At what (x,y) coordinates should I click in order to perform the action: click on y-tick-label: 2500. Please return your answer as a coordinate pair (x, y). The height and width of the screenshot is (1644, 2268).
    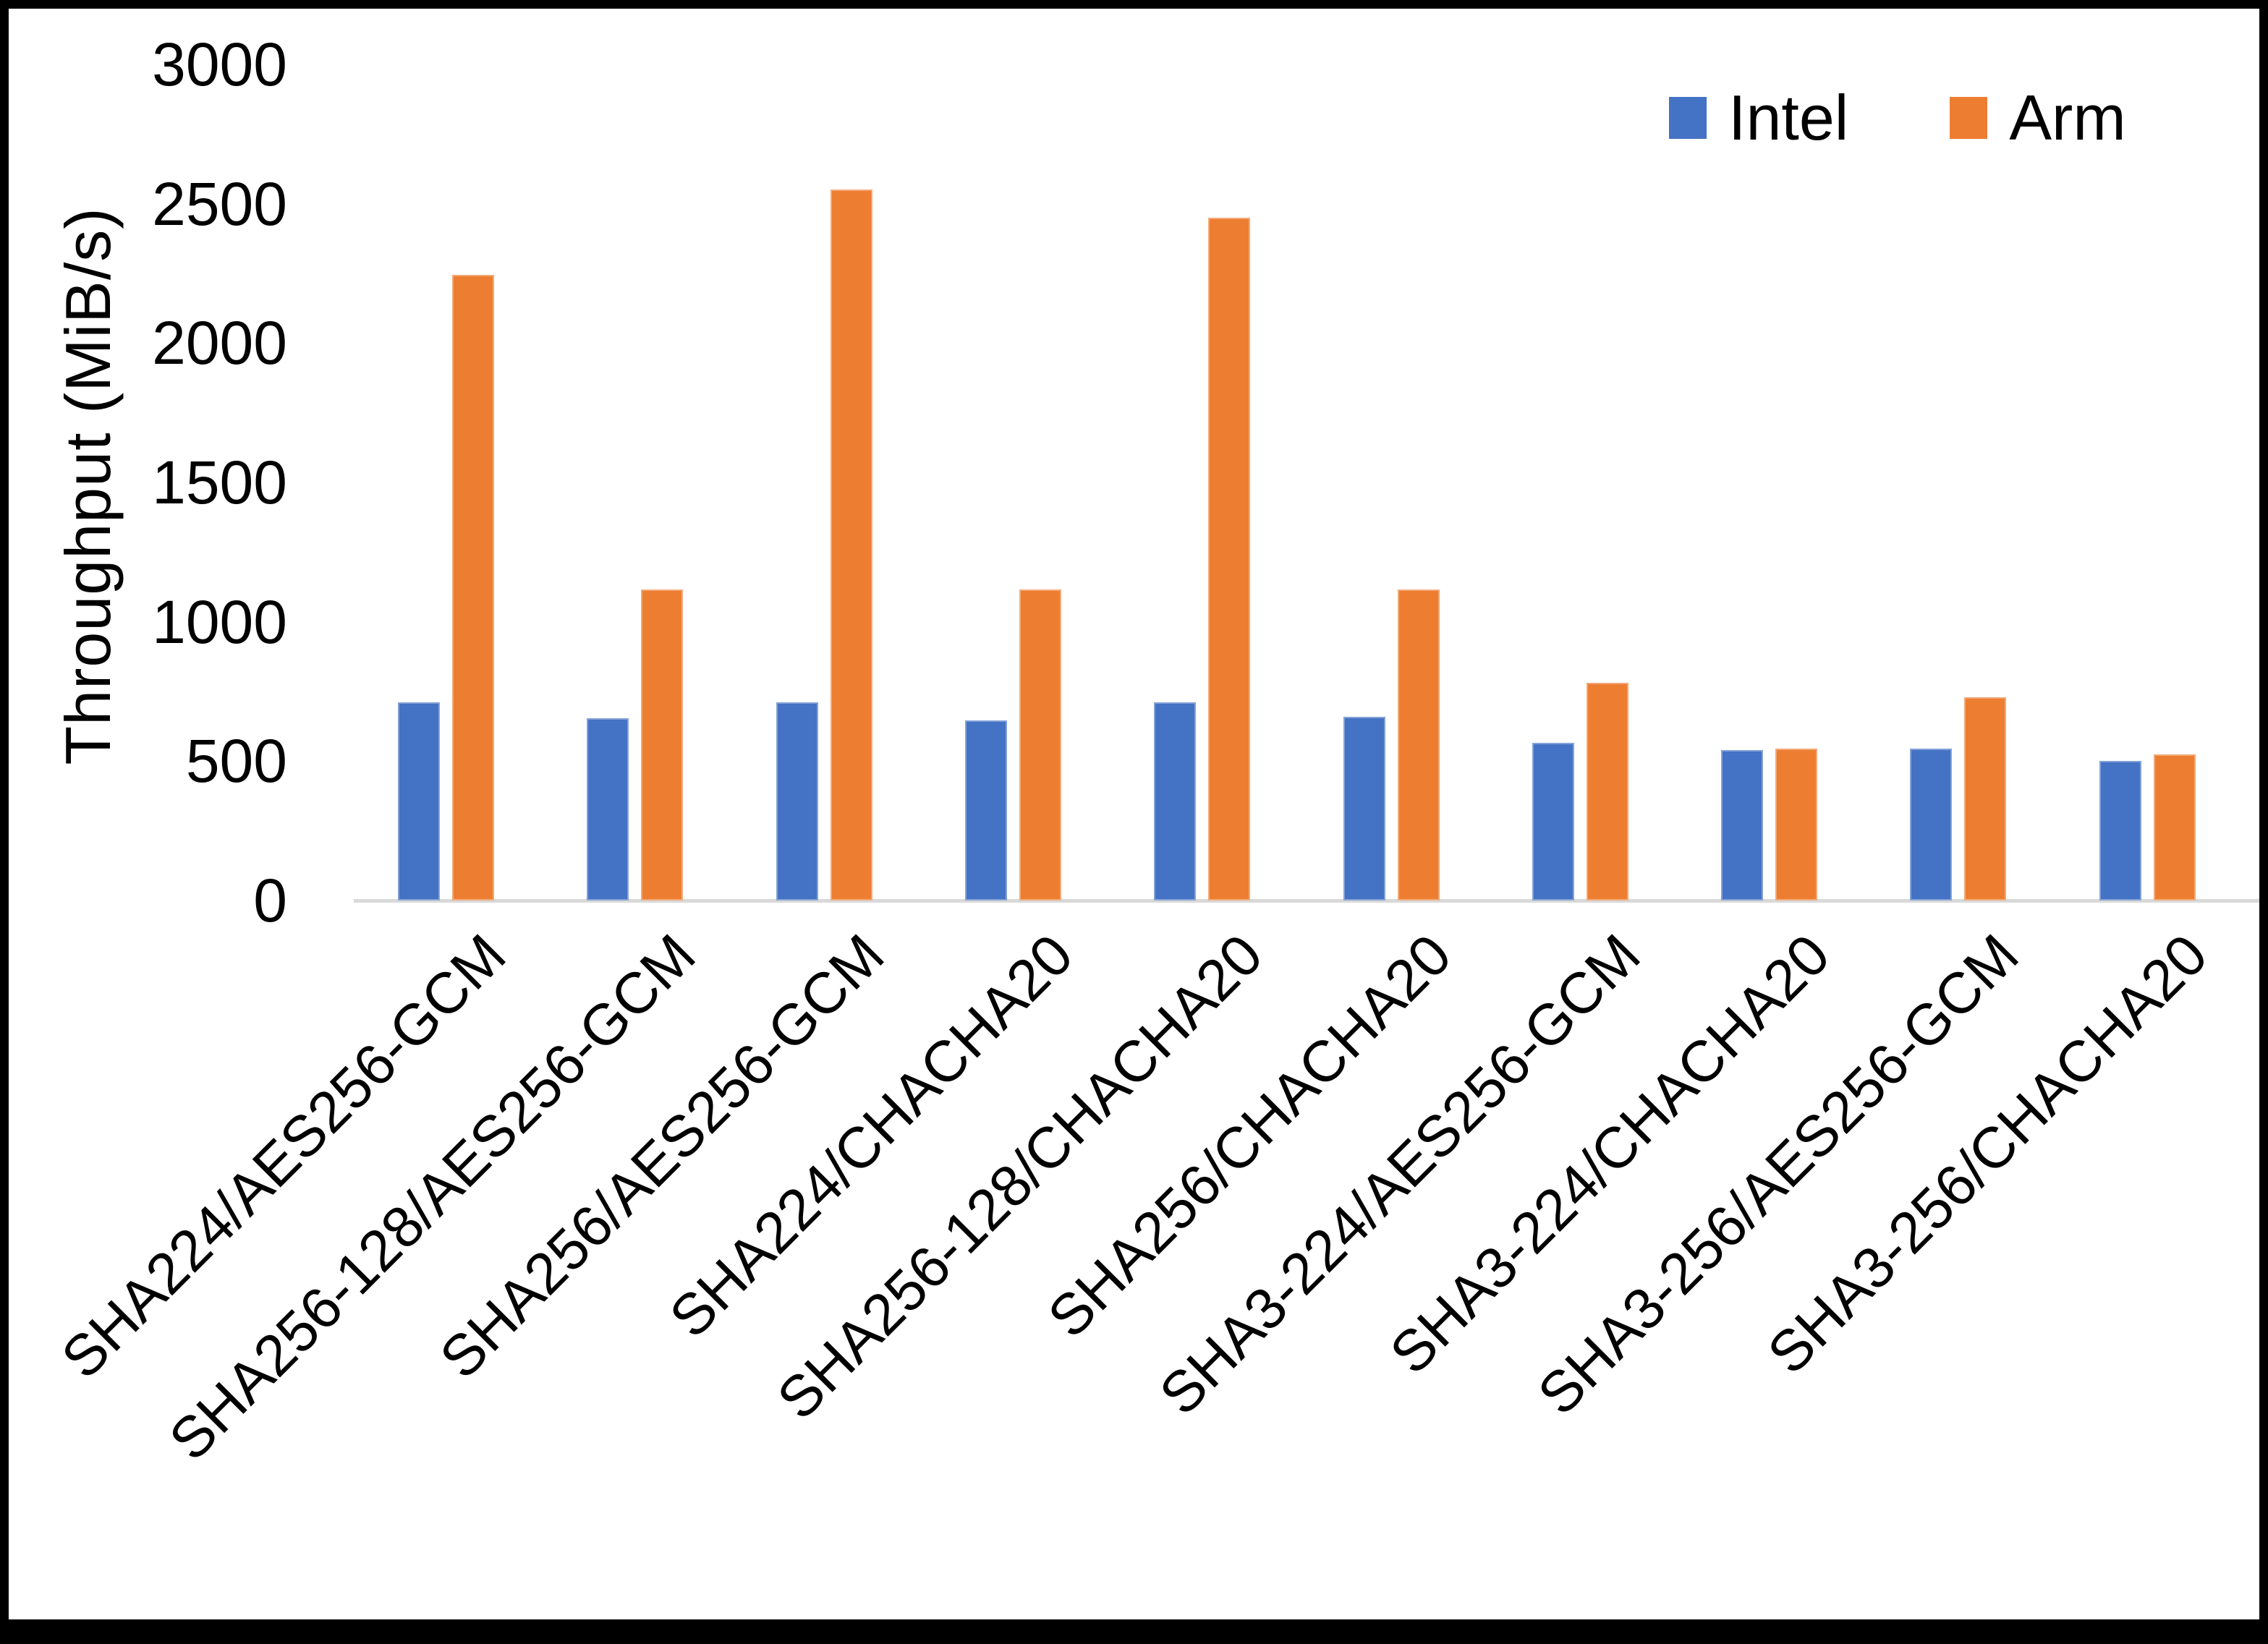
    Looking at the image, I should click on (219, 203).